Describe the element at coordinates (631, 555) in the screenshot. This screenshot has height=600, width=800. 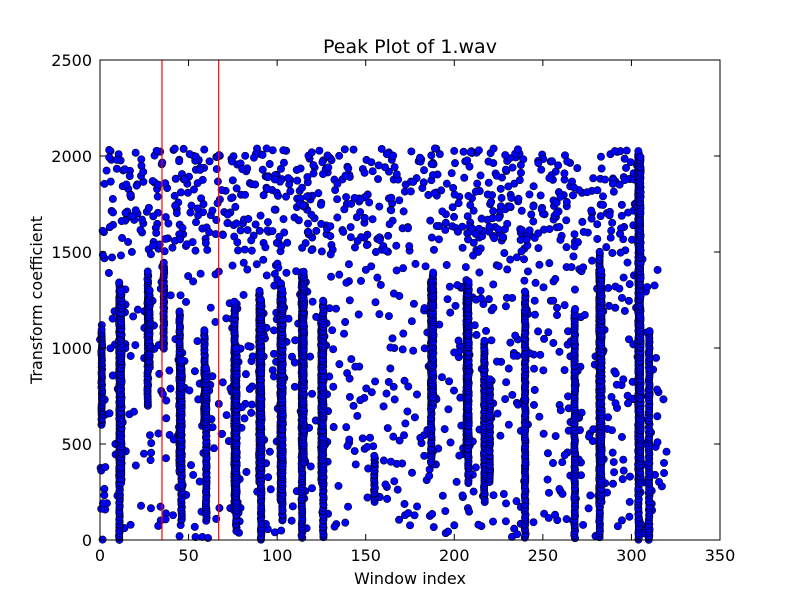
I see `x-tick-label: 300` at that location.